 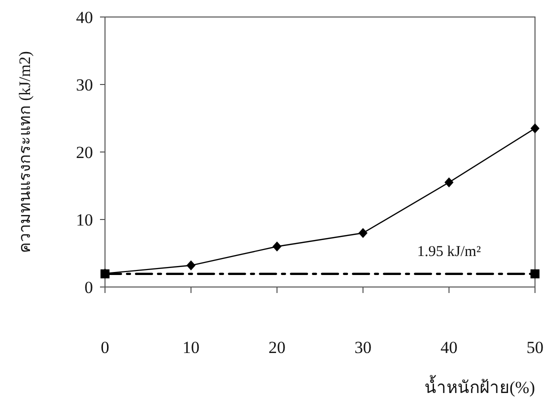 I want to click on x-axis-title: น้ำหนักฝ้าย(%), so click(x=479, y=386).